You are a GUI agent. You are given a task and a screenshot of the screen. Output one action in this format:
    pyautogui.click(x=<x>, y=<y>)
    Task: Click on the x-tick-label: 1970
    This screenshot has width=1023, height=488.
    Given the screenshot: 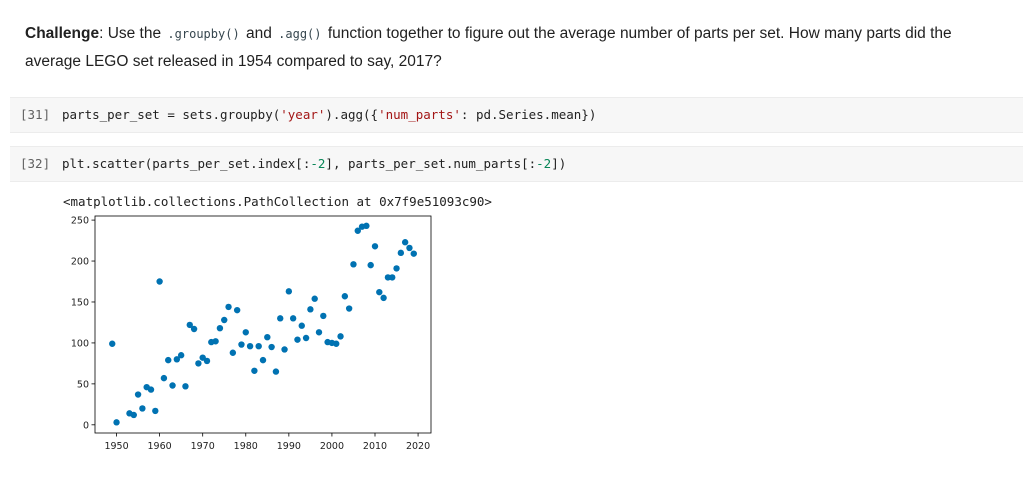 What is the action you would take?
    pyautogui.click(x=203, y=446)
    